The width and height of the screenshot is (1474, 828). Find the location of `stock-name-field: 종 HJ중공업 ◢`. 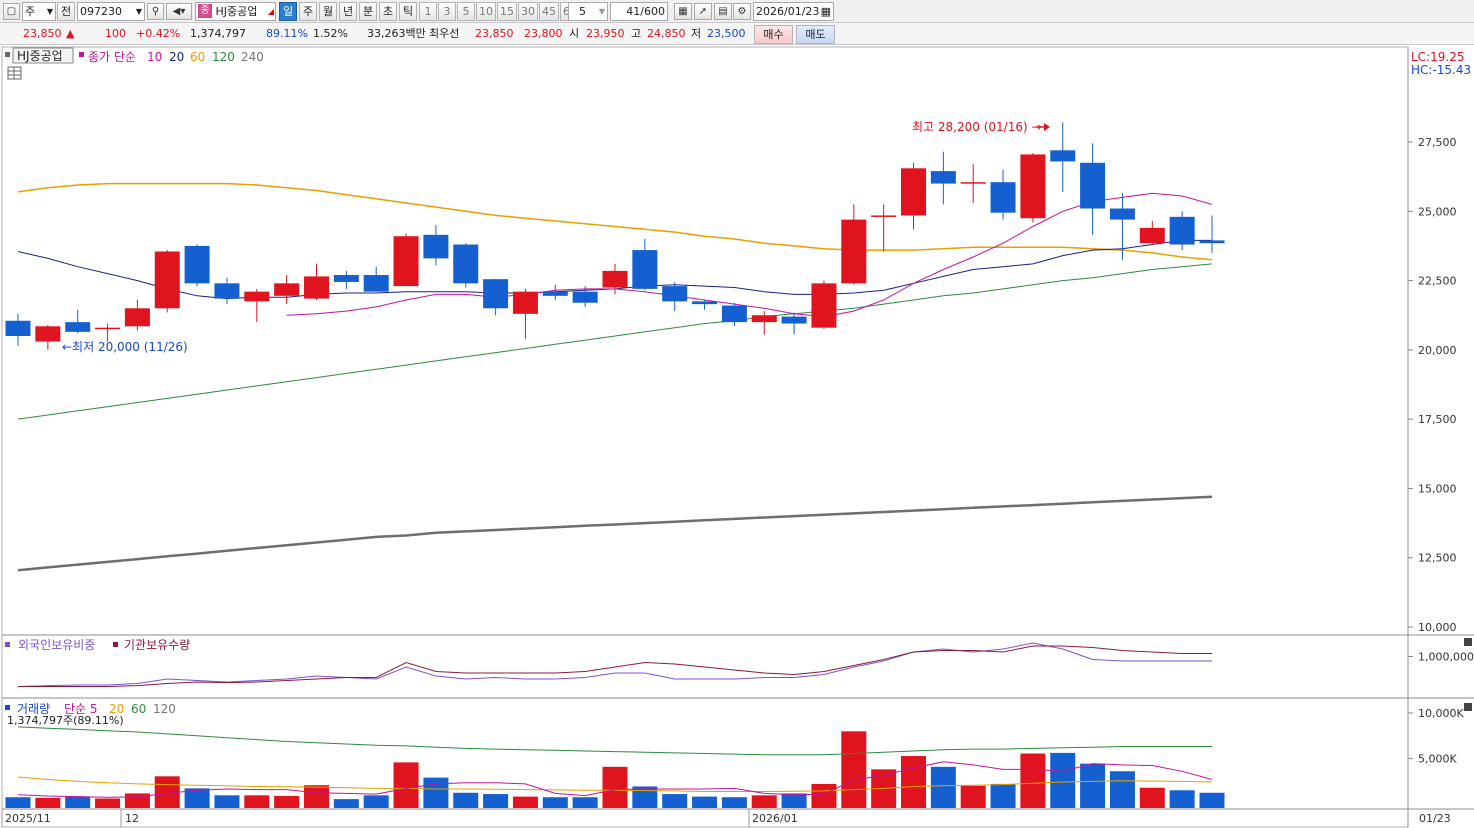

stock-name-field: 종 HJ중공업 ◢ is located at coordinates (235, 11).